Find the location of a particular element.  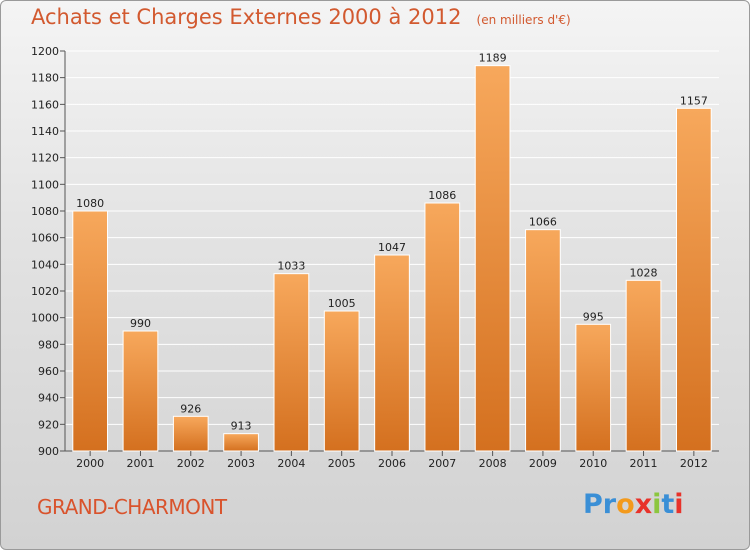

y-tick-label: 1000 is located at coordinates (45, 318).